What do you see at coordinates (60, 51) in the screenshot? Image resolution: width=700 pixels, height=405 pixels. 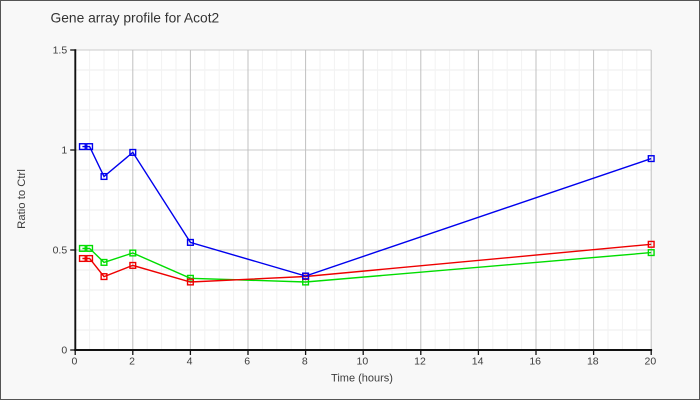 I see `svg-text: 1.5` at bounding box center [60, 51].